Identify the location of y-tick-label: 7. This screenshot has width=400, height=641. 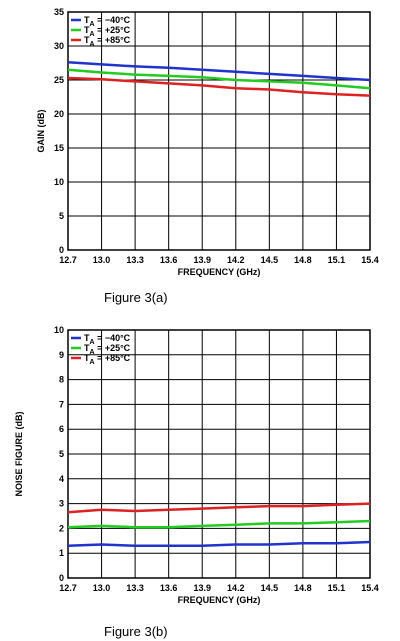
(61, 404).